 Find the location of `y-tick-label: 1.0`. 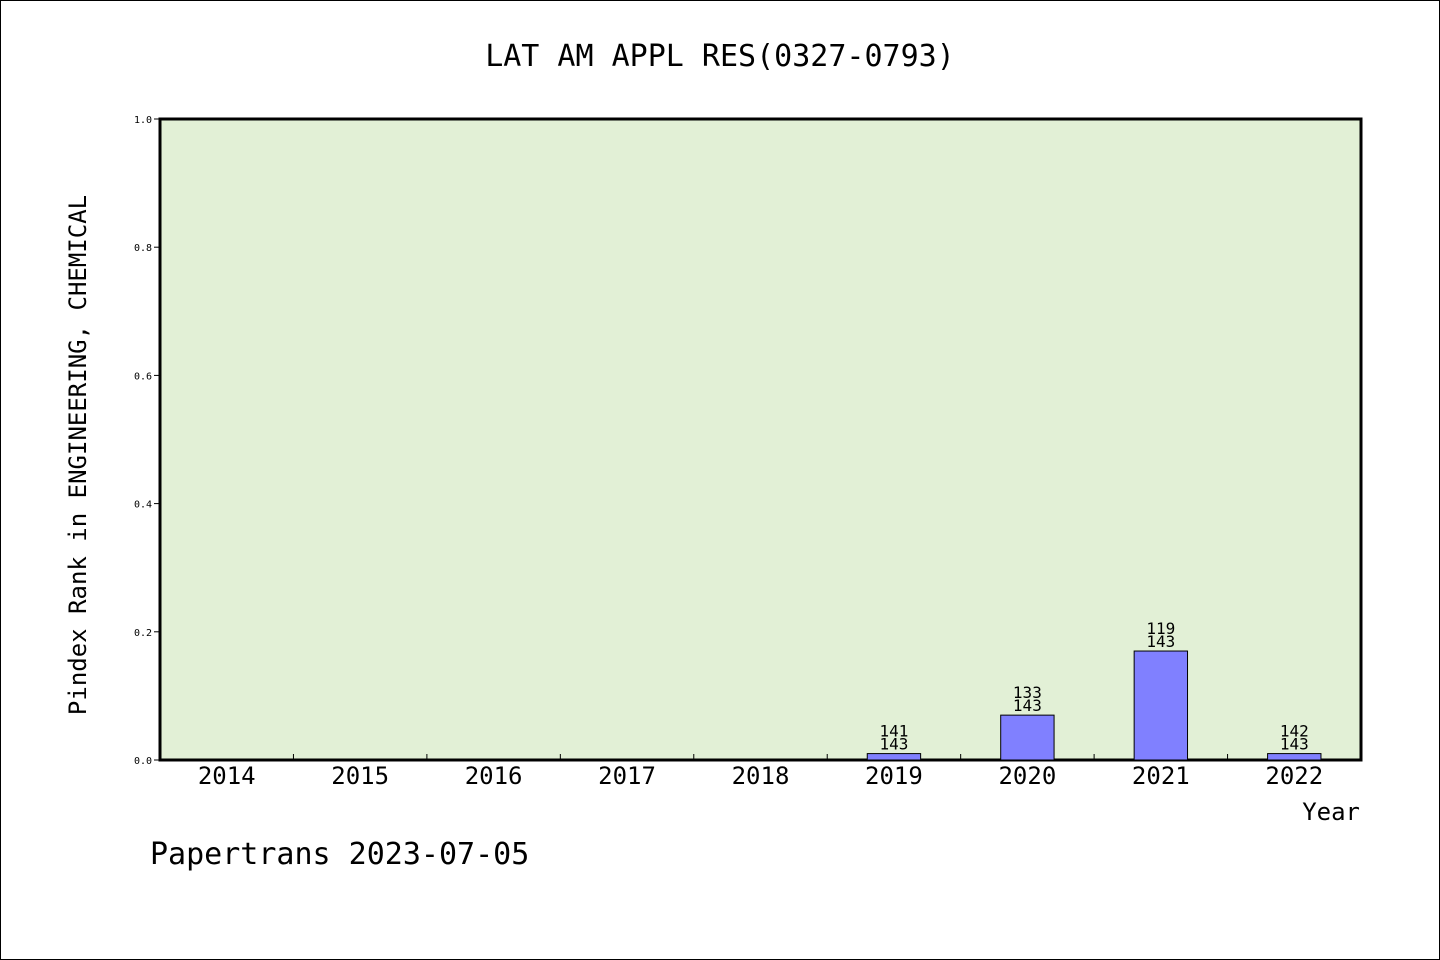

y-tick-label: 1.0 is located at coordinates (143, 120).